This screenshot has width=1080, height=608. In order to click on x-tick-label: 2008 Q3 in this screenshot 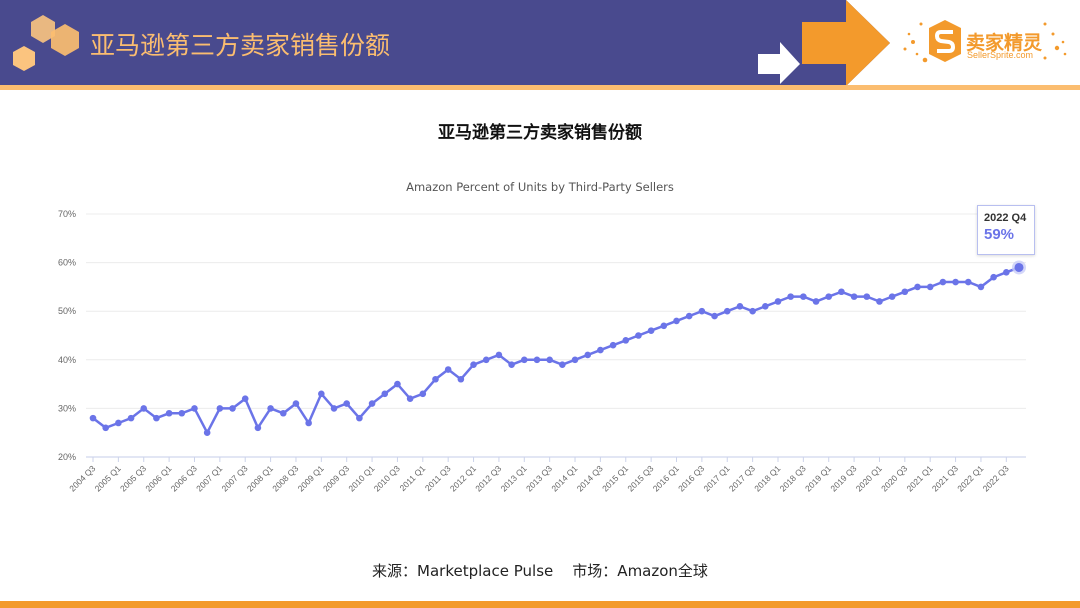, I will do `click(285, 478)`.